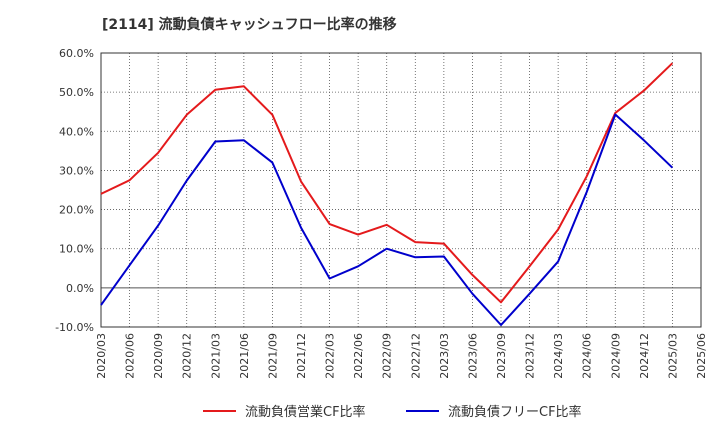 This screenshot has height=440, width=720. What do you see at coordinates (672, 356) in the screenshot?
I see `x-tick-label: 2025/03` at bounding box center [672, 356].